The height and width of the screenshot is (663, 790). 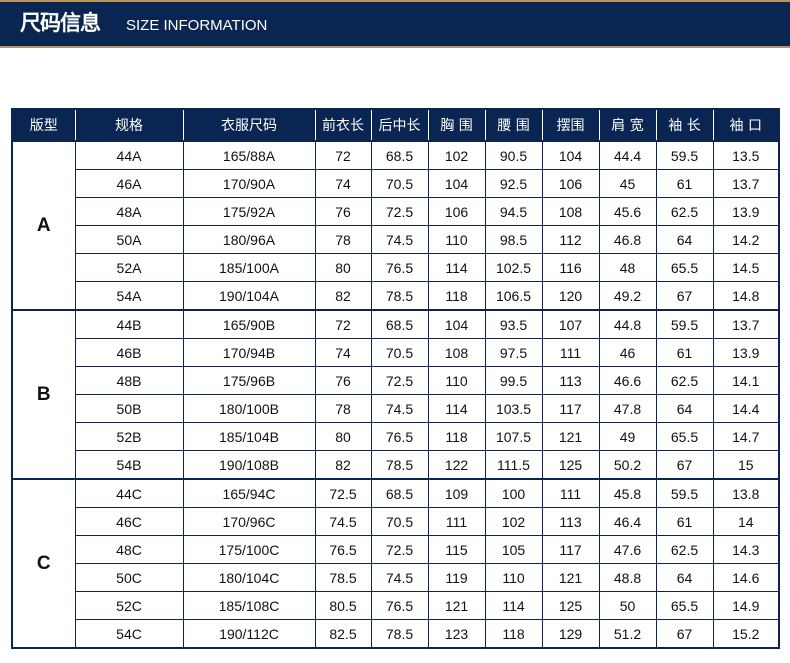 What do you see at coordinates (684, 211) in the screenshot?
I see `table-cell: 62.5` at bounding box center [684, 211].